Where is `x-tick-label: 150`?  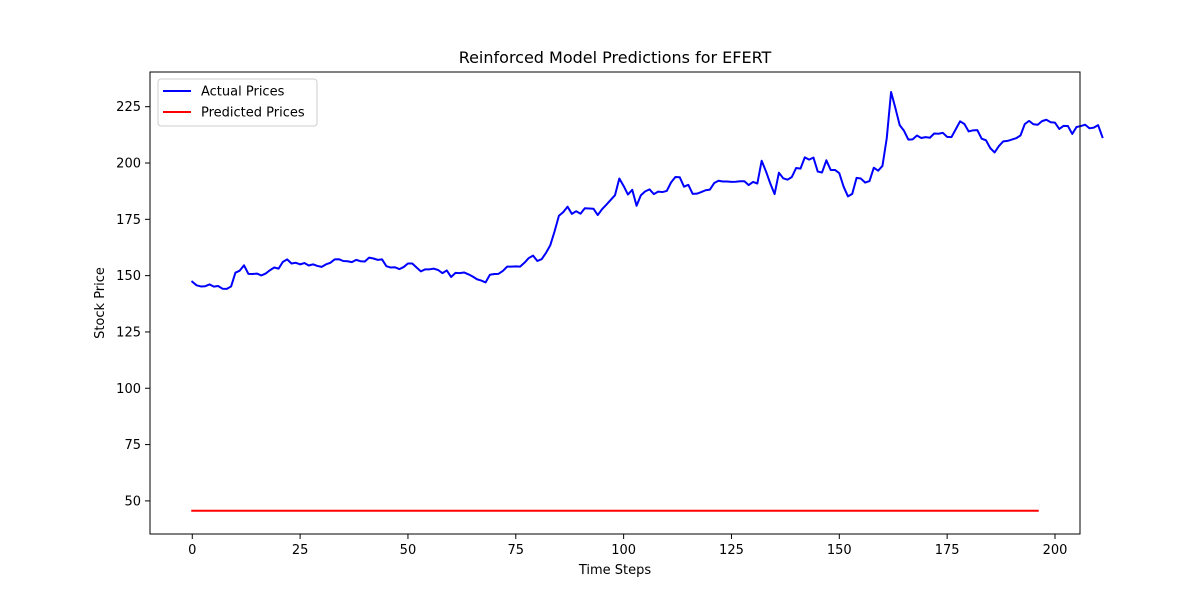
x-tick-label: 150 is located at coordinates (839, 550).